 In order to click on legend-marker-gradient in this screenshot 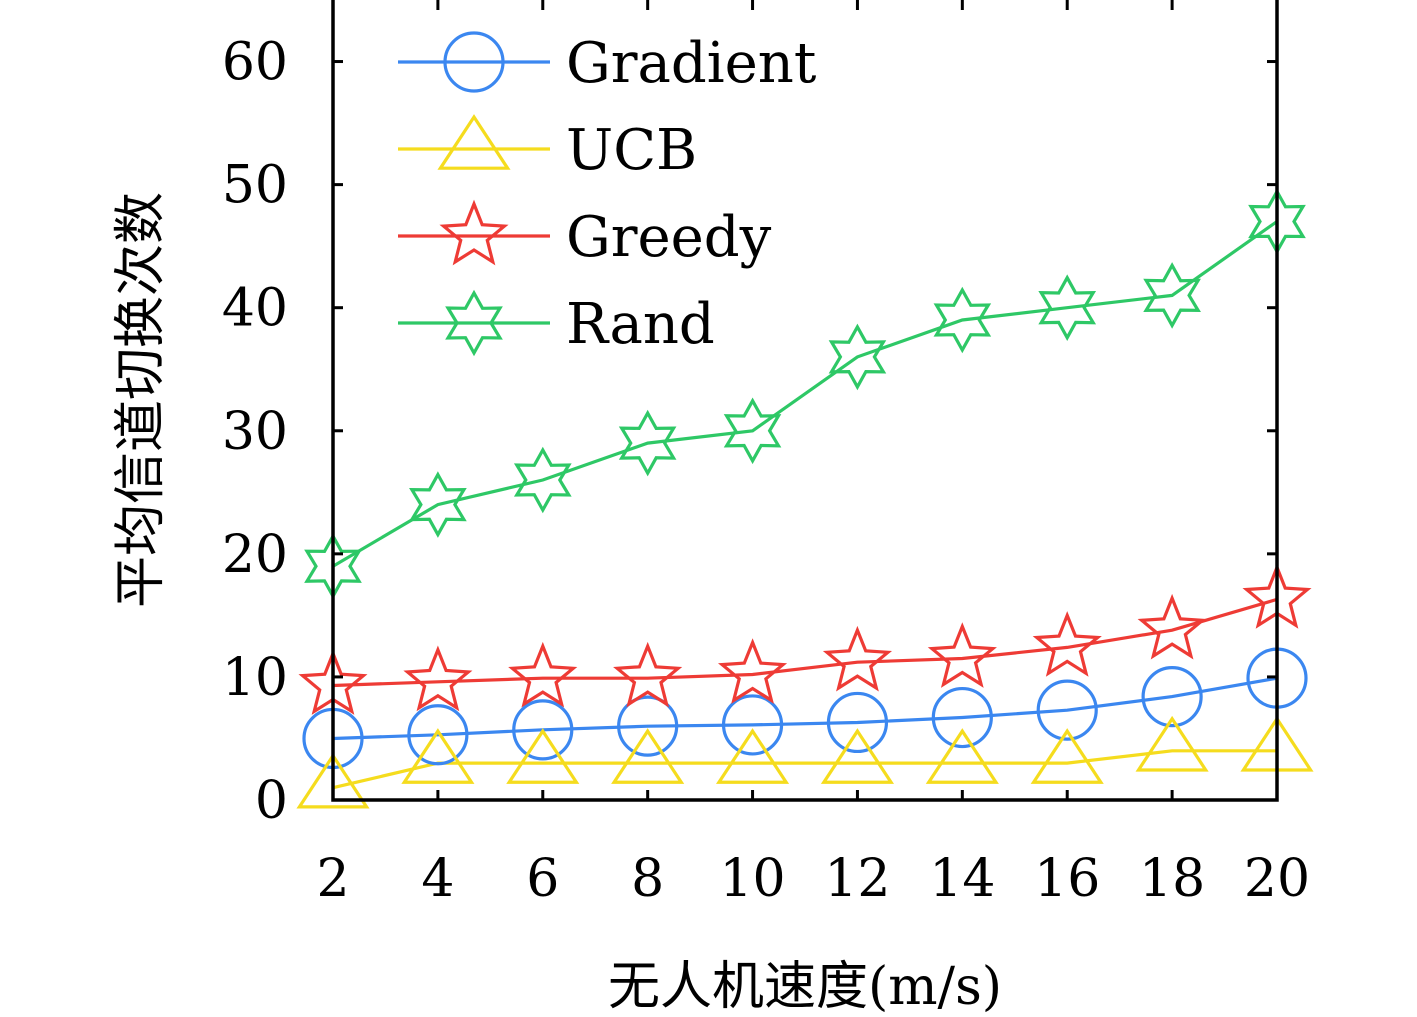, I will do `click(474, 62)`.